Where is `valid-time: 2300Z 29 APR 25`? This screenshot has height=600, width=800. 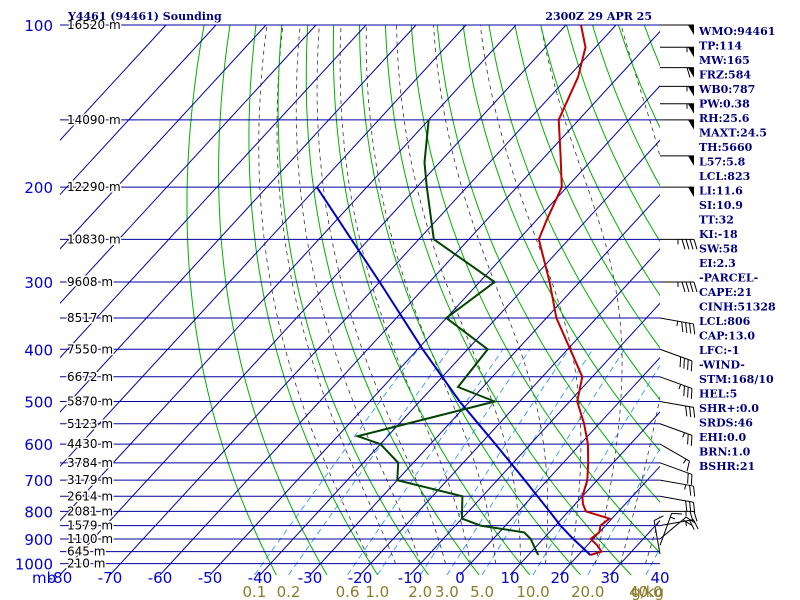
valid-time: 2300Z 29 APR 25 is located at coordinates (598, 16).